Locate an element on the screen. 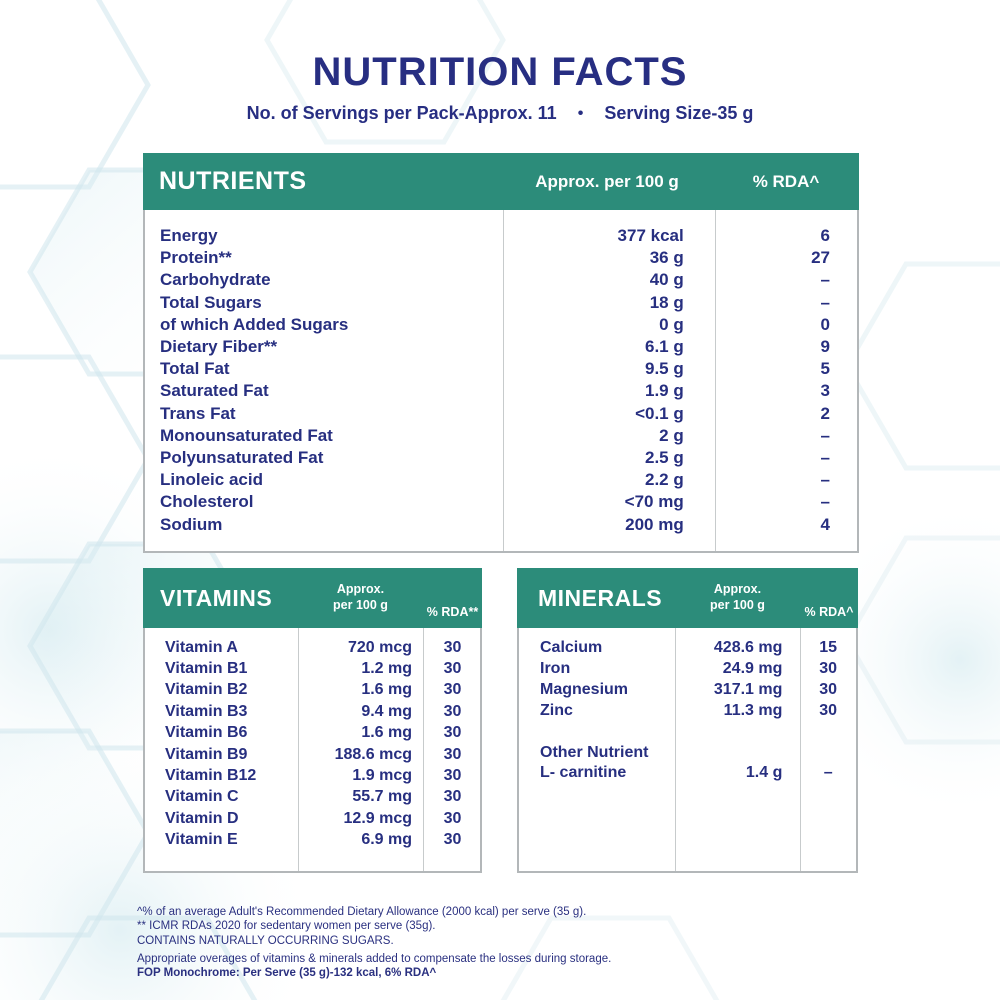 Image resolution: width=1000 pixels, height=1000 pixels. vitamins-header-title: VITAMINS is located at coordinates (216, 597).